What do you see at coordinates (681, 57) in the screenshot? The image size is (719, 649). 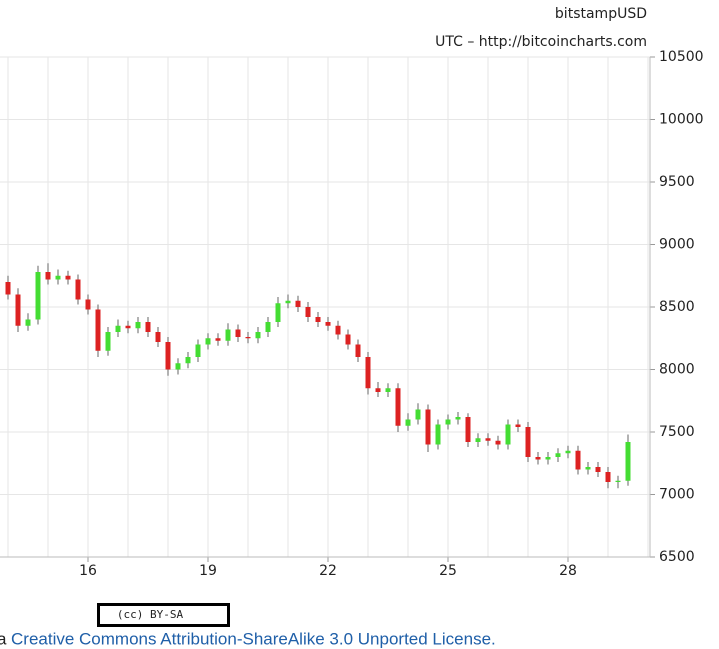 I see `y-tick-label: 10500` at bounding box center [681, 57].